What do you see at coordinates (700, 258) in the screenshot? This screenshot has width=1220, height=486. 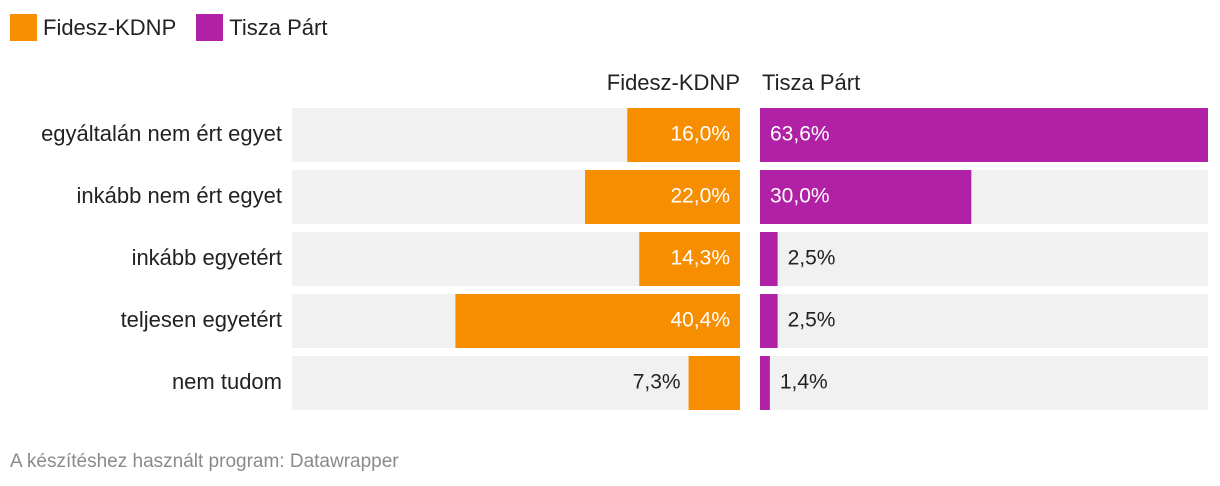 I see `data-label-fidesz: 14,3%` at bounding box center [700, 258].